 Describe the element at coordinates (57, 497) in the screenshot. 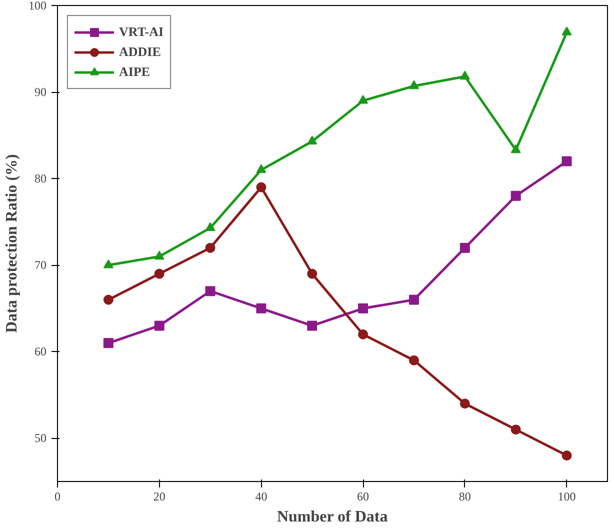

I see `x-tick-label: 0` at that location.